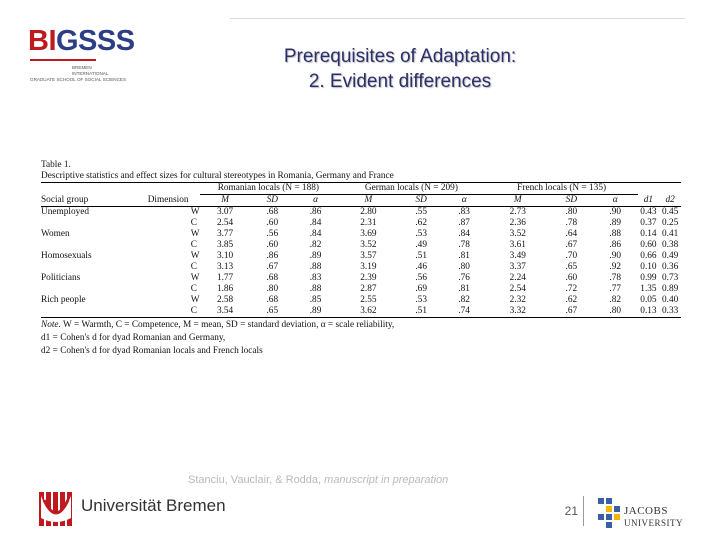 This screenshot has width=720, height=540. Describe the element at coordinates (90, 73) in the screenshot. I see `bigsss-sub-2: INTERNATIONAL` at that location.